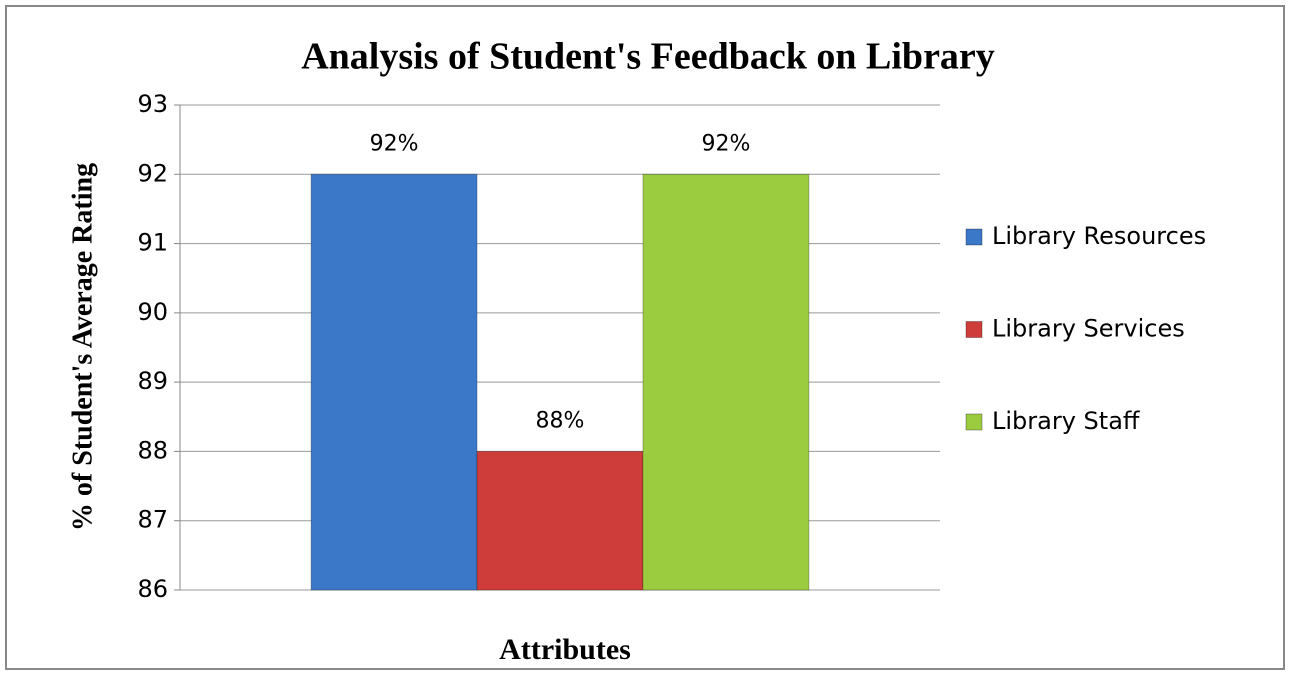  Describe the element at coordinates (152, 243) in the screenshot. I see `y-tick-label: 91` at that location.